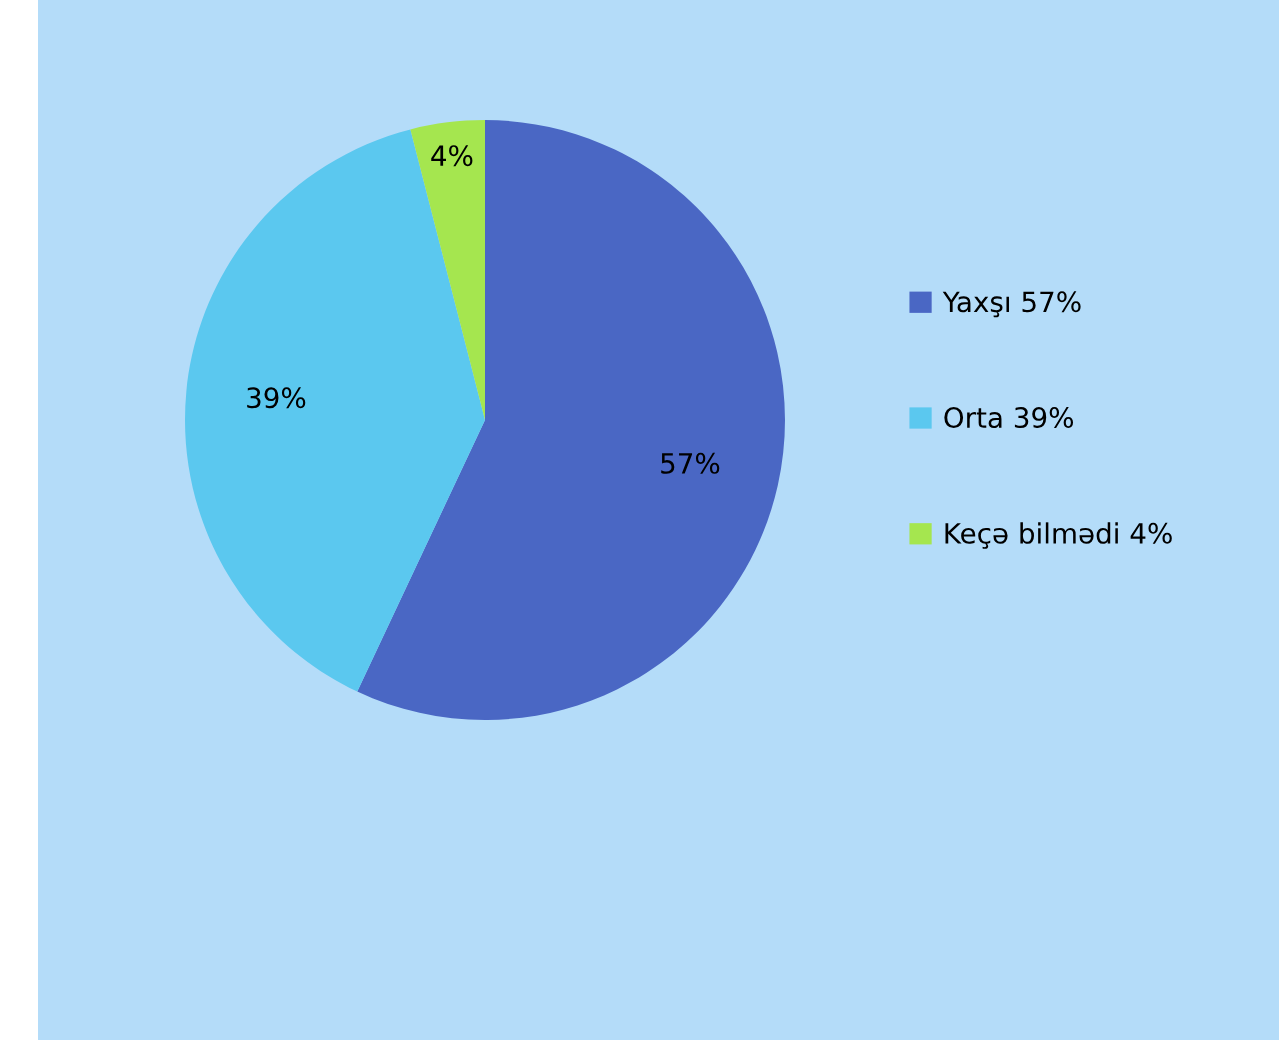  What do you see at coordinates (1009, 418) in the screenshot?
I see `legend-label: Orta 39%` at bounding box center [1009, 418].